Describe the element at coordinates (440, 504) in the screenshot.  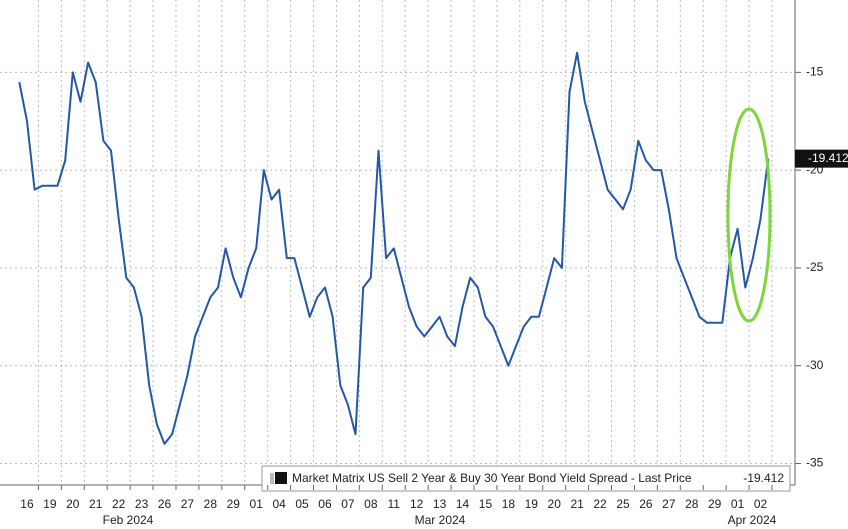
I see `x-tick-label: 13` at that location.